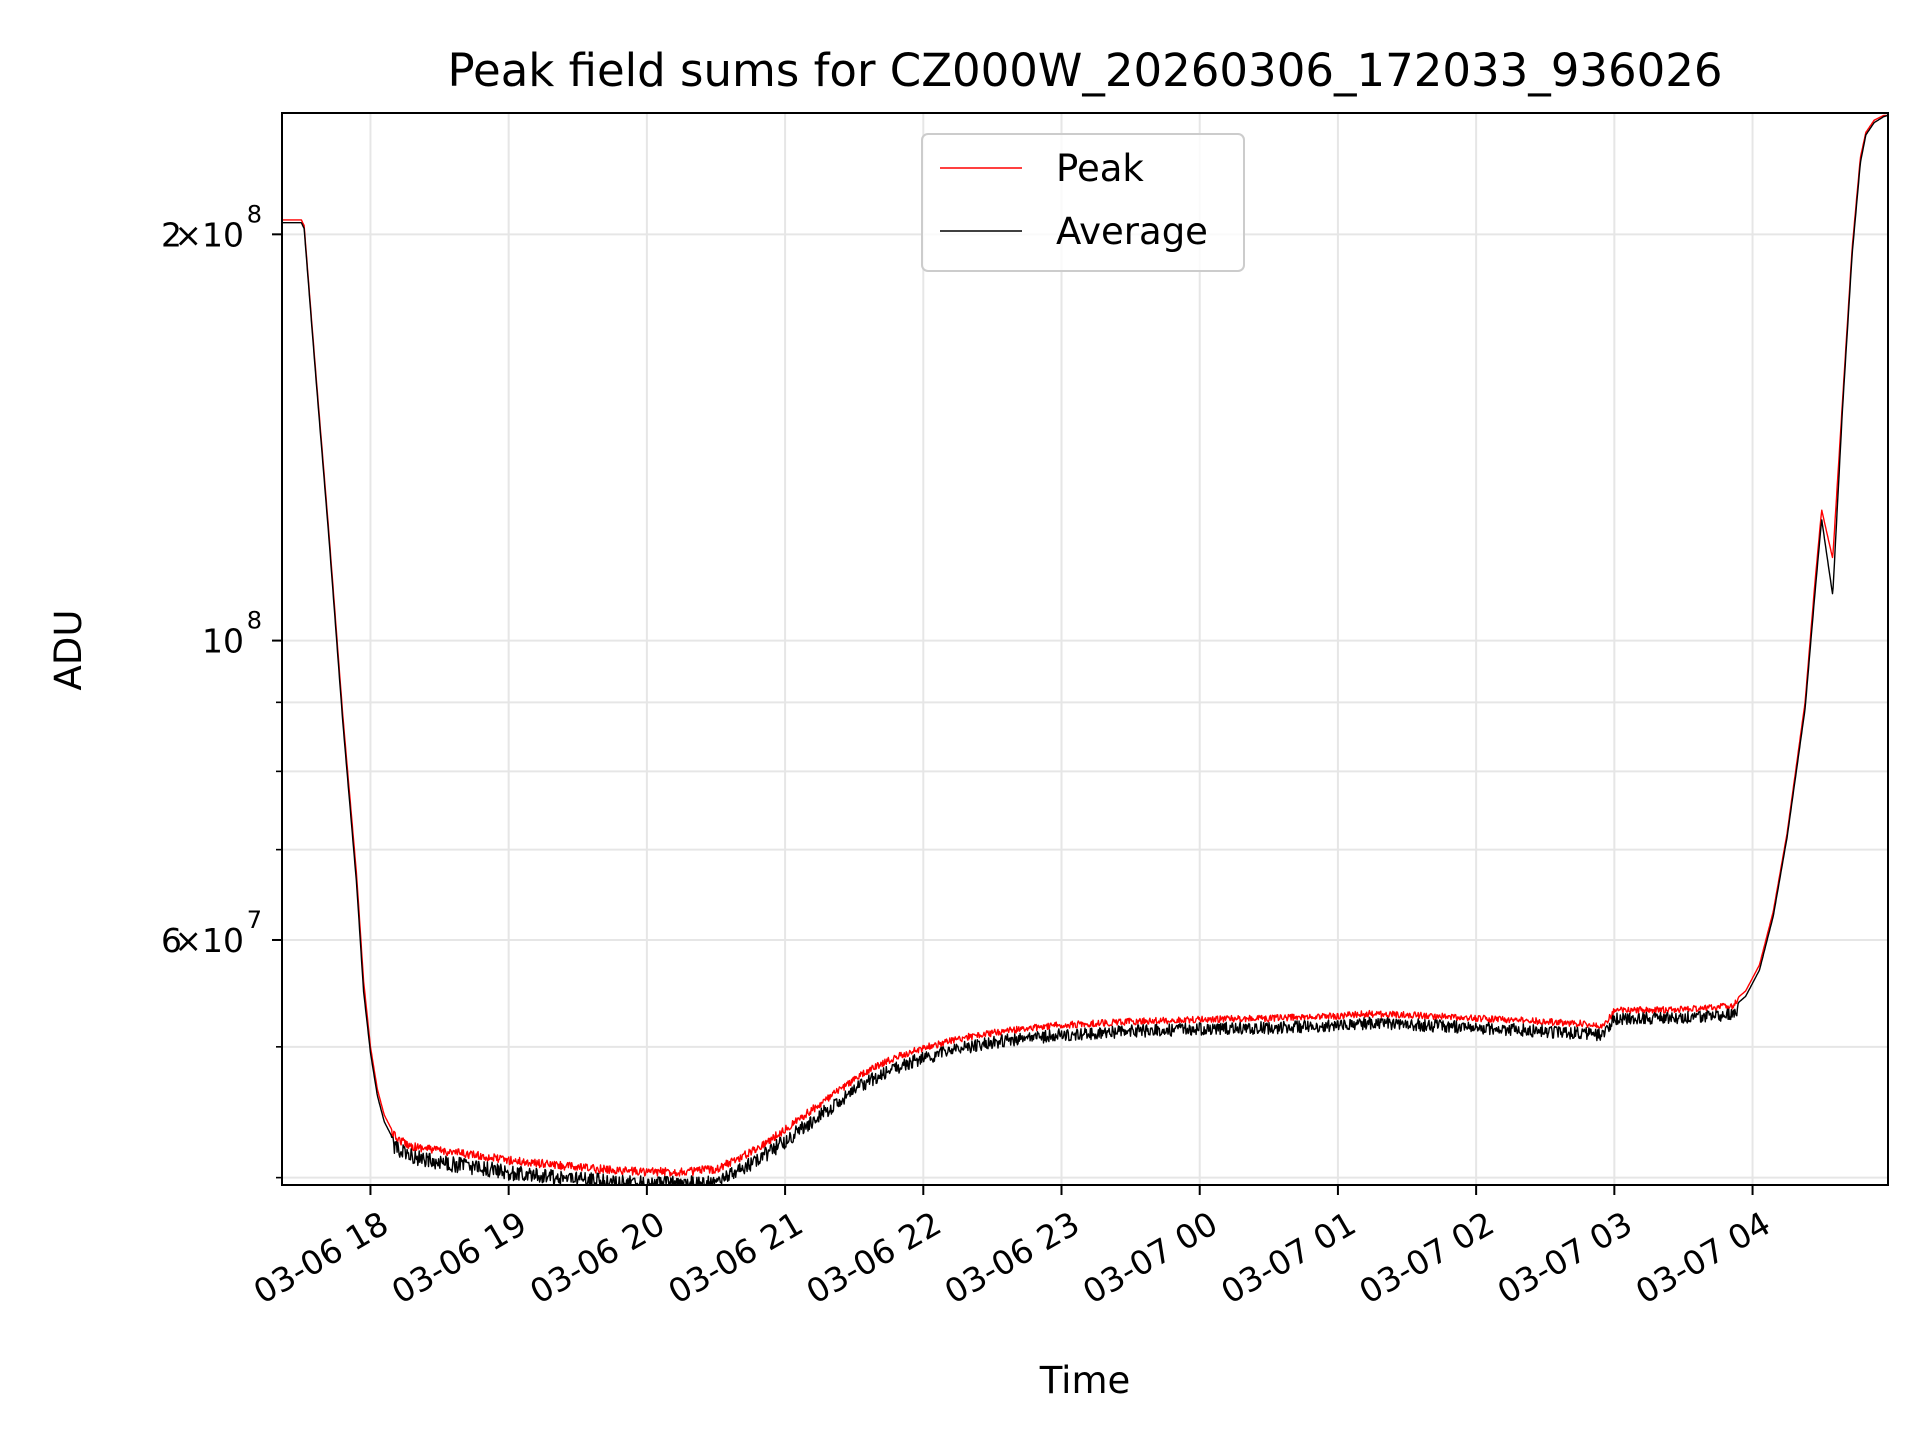 This screenshot has height=1440, width=1920. Describe the element at coordinates (254, 920) in the screenshot. I see `y-tick-exponent: 7` at that location.